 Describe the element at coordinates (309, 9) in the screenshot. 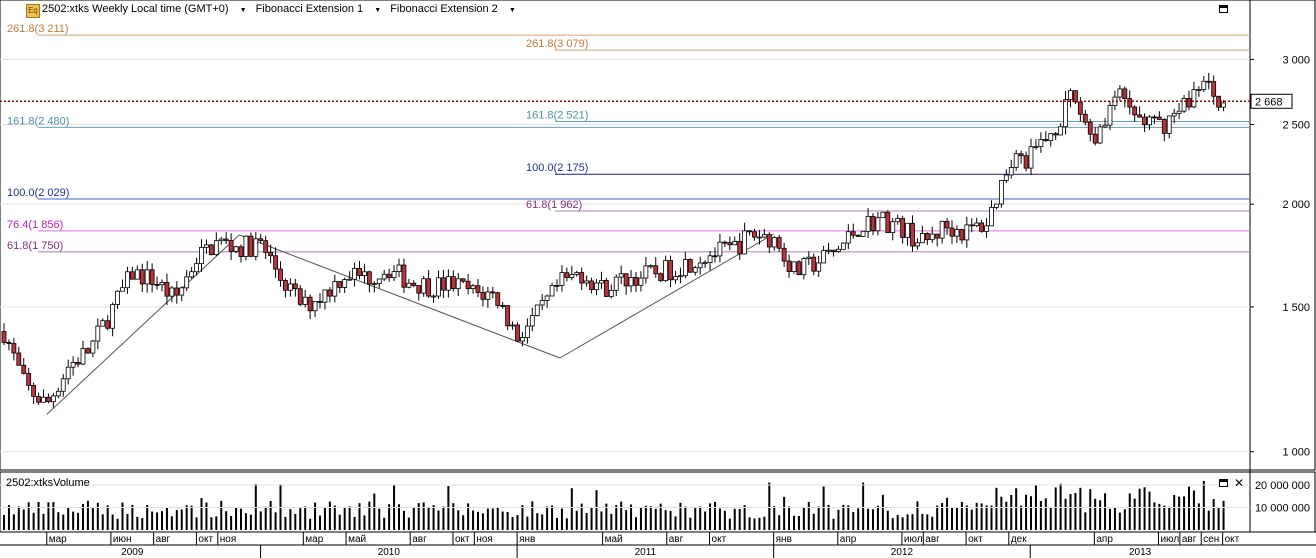

I see `indicator-fib-ext-1: Fibonacci Extension 1` at that location.